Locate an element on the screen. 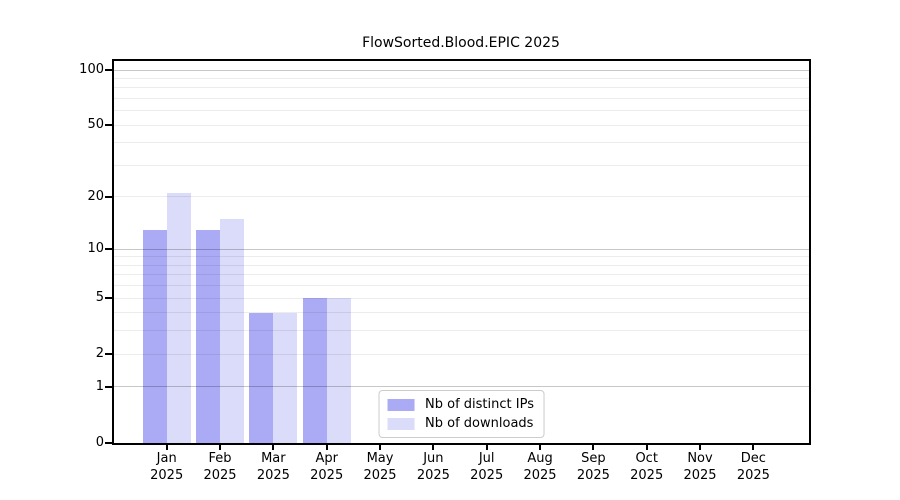 Image resolution: width=900 pixels, height=500 pixels. legend-item-nb-of-downloads: Nb of downloads is located at coordinates (460, 423).